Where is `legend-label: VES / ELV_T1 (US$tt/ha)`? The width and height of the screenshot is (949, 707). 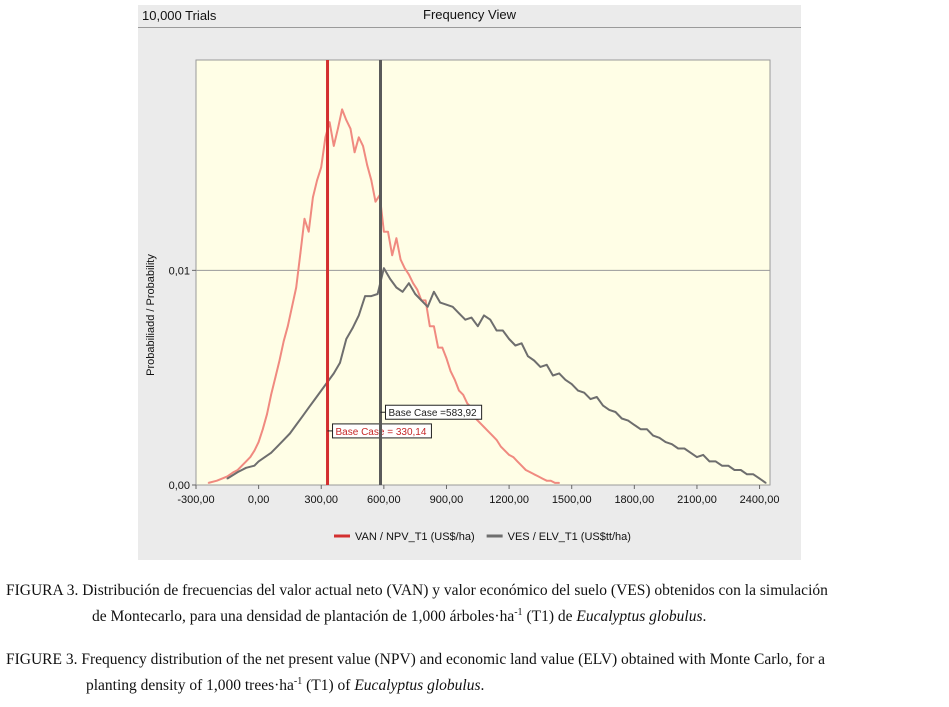
legend-label: VES / ELV_T1 (US$tt/ha) is located at coordinates (569, 537).